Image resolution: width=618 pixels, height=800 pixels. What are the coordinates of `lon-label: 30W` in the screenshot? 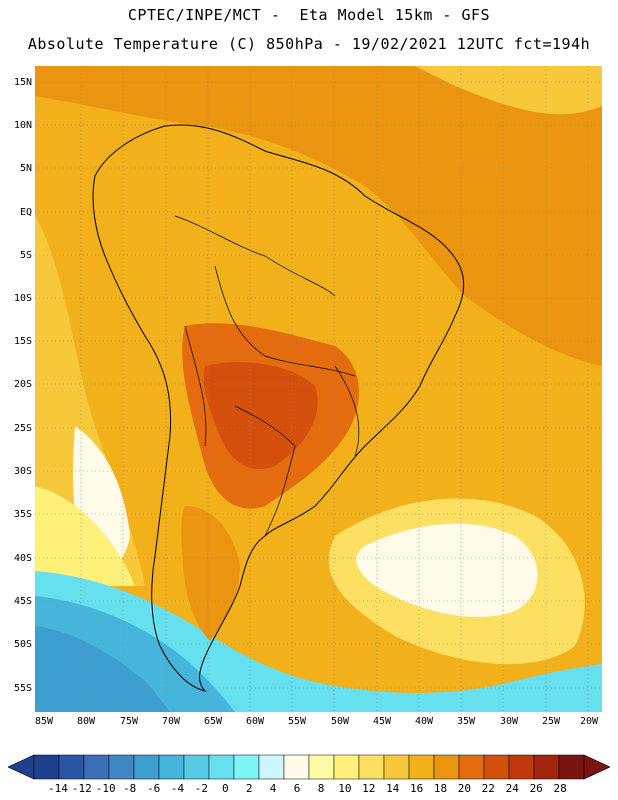 It's located at (509, 721).